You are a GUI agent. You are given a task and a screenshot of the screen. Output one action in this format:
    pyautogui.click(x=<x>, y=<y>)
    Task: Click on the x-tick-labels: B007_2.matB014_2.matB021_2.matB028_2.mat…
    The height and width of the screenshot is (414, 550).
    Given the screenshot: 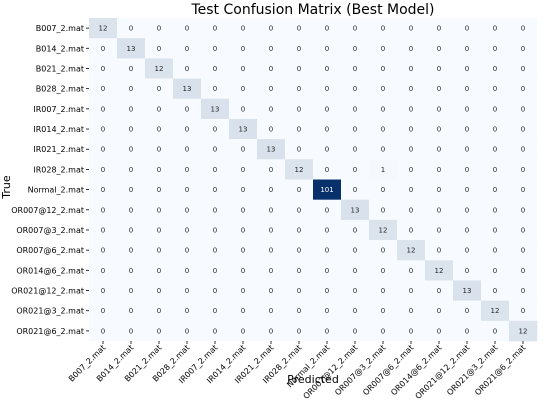 What is the action you would take?
    pyautogui.click(x=297, y=371)
    